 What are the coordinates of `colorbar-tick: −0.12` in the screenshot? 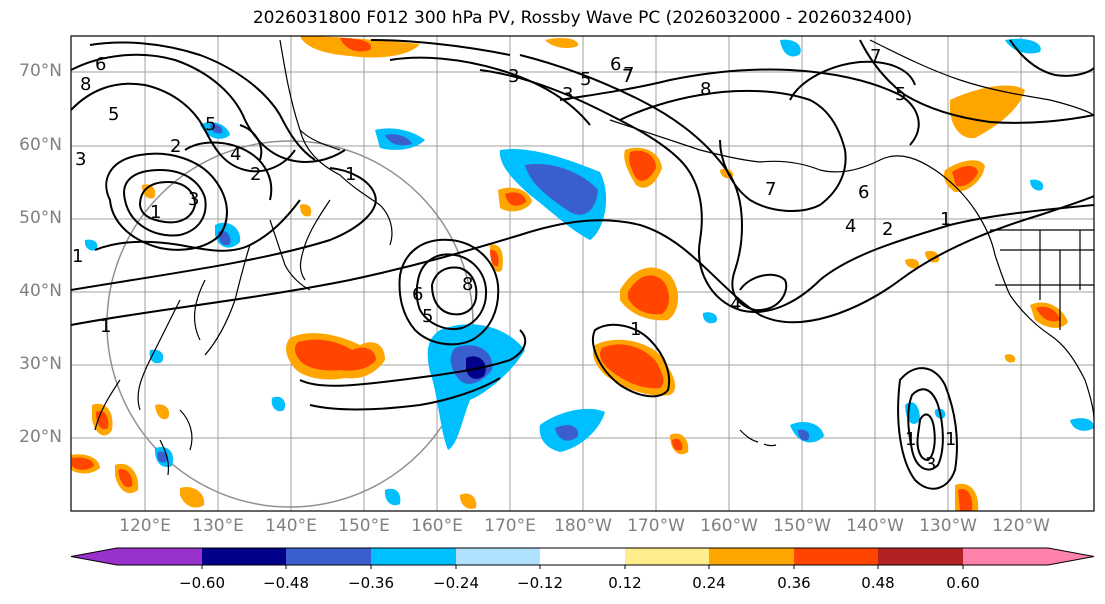 It's located at (540, 583).